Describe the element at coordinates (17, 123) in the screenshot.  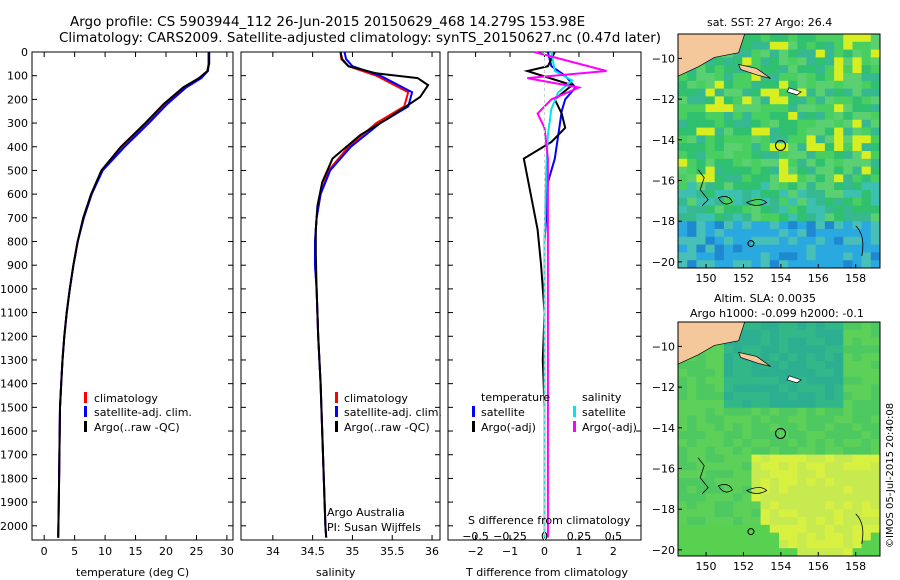
I see `y-tick-label: 300` at that location.